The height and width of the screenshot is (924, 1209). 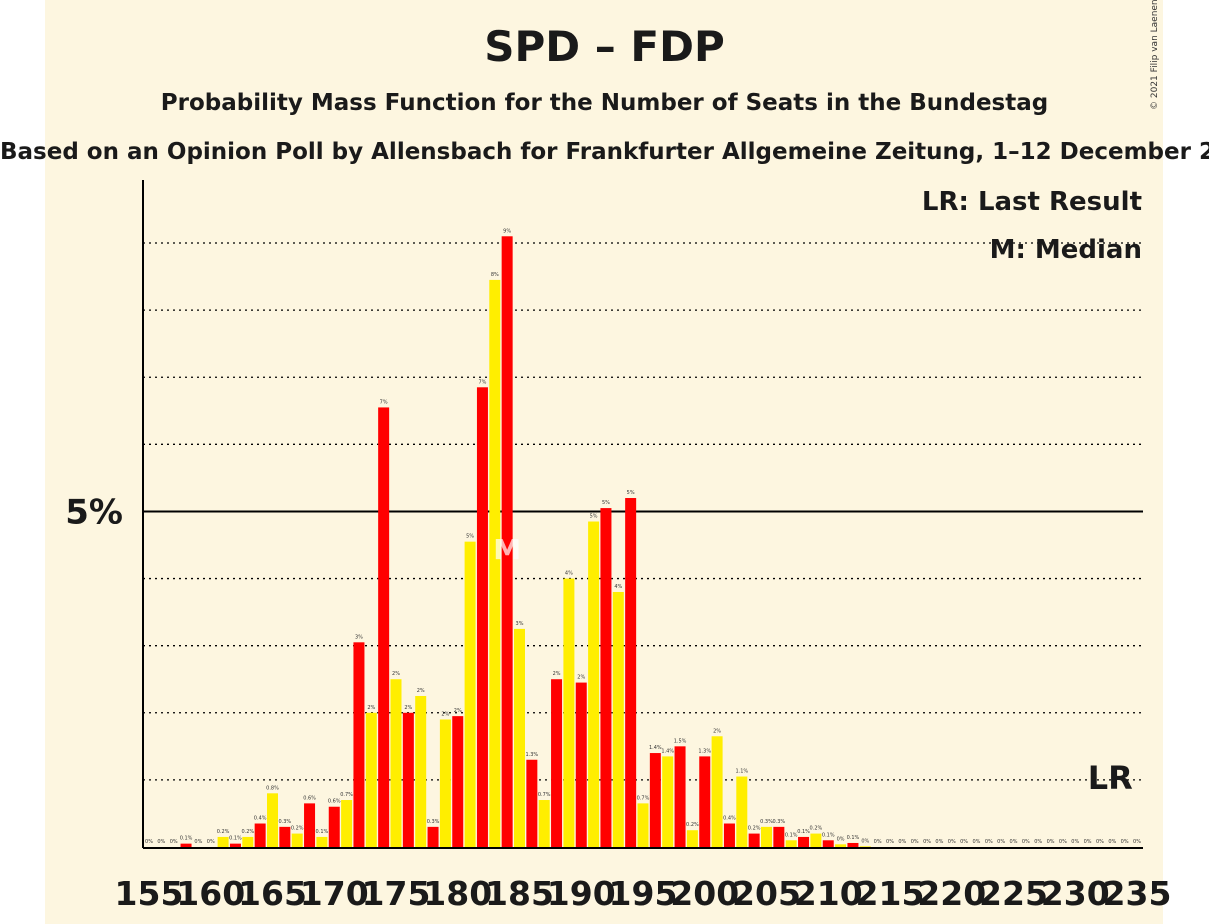 What do you see at coordinates (396, 893) in the screenshot?
I see `x-tick-label: 175` at bounding box center [396, 893].